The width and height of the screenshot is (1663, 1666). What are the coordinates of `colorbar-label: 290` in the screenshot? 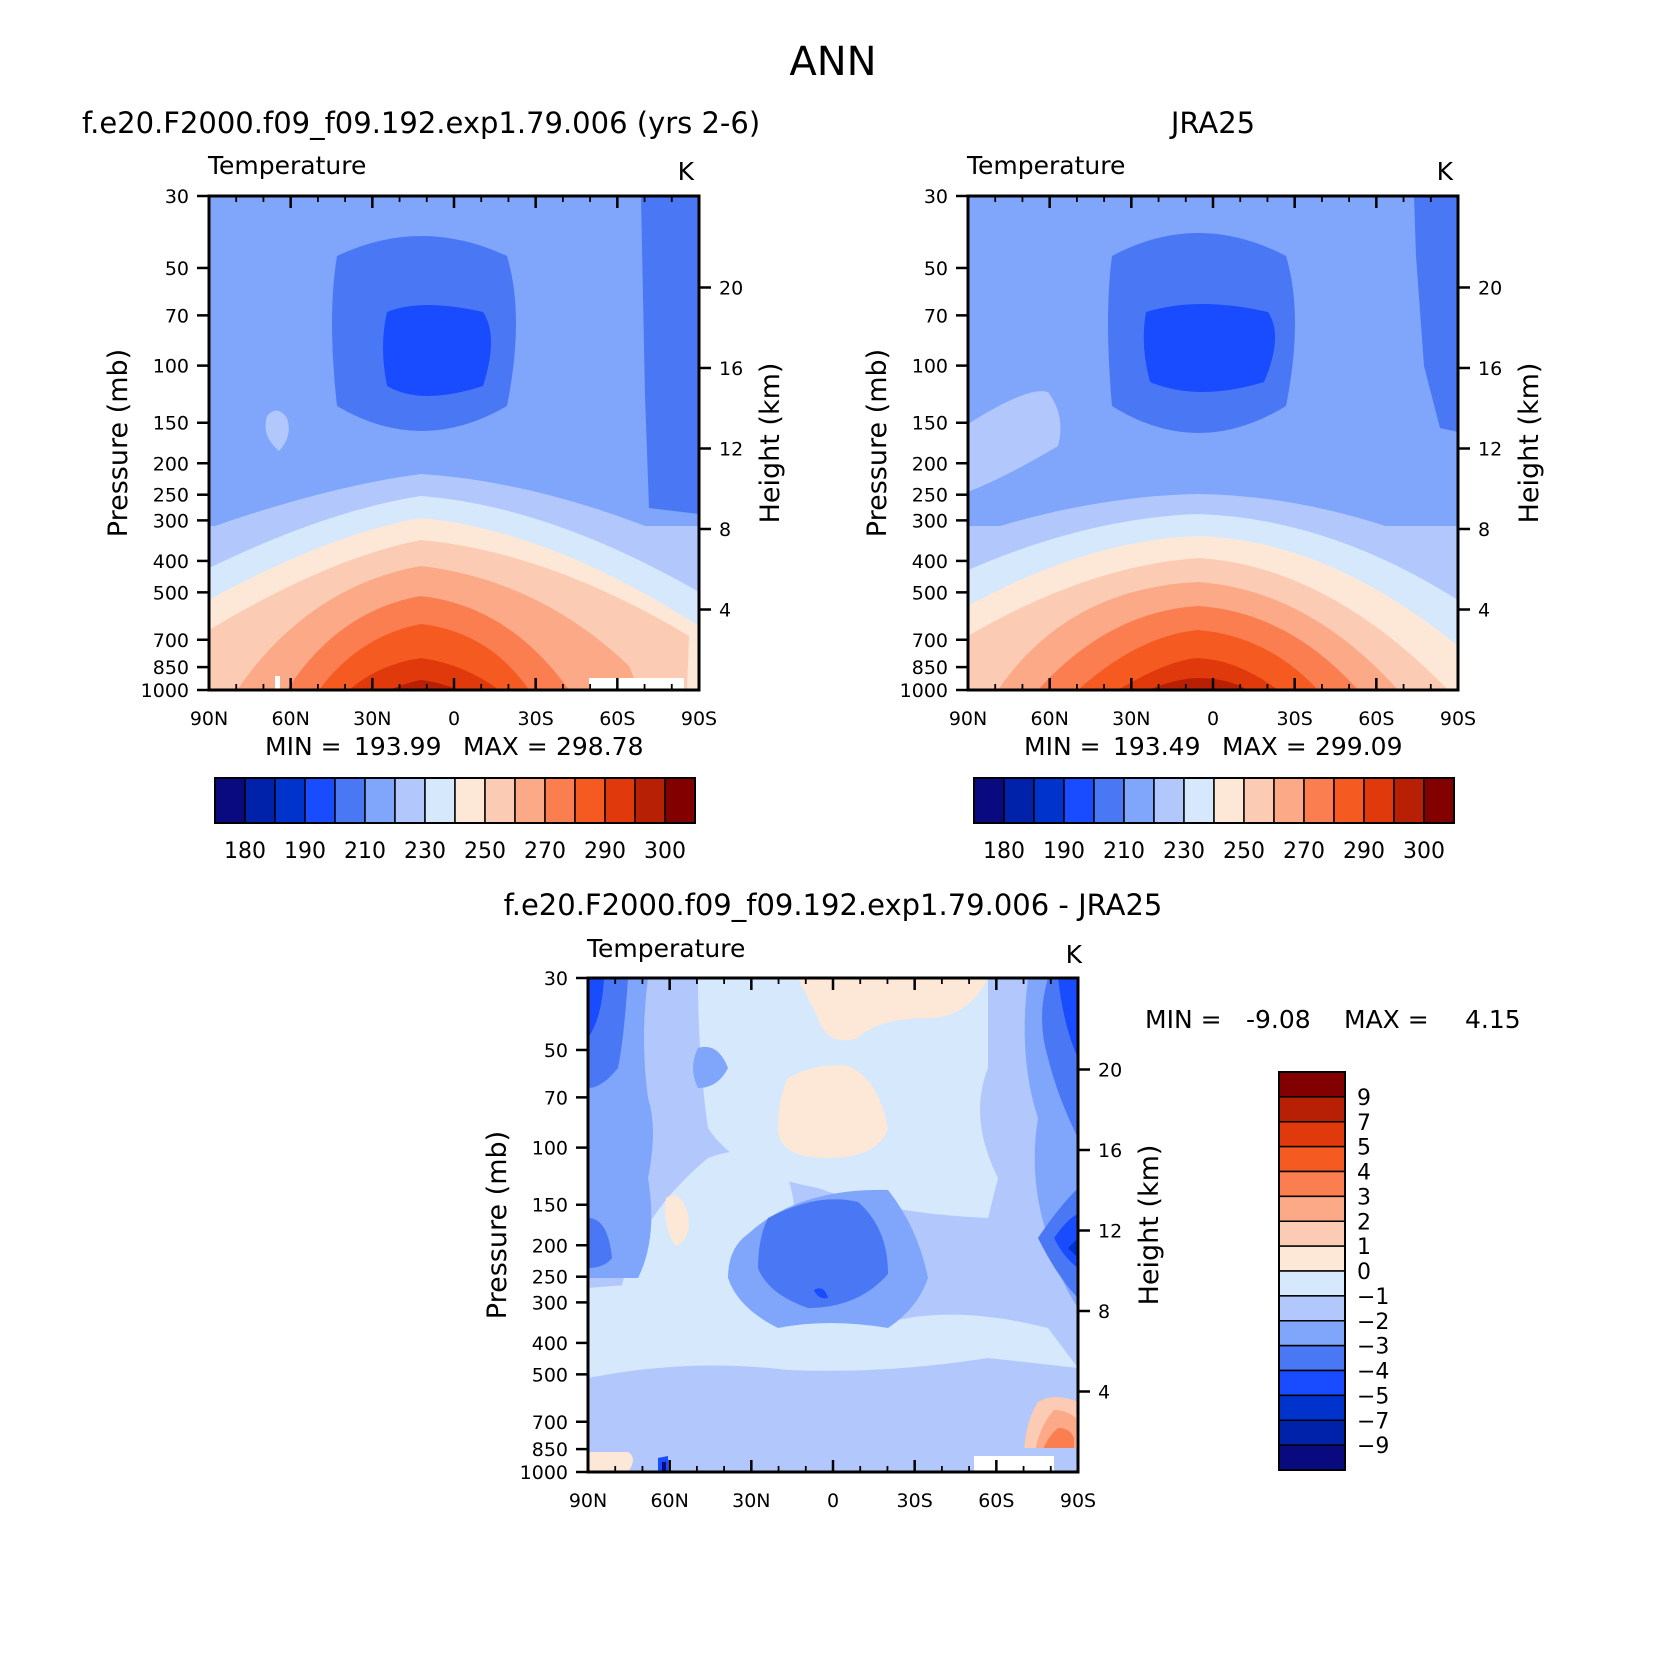 It's located at (605, 851).